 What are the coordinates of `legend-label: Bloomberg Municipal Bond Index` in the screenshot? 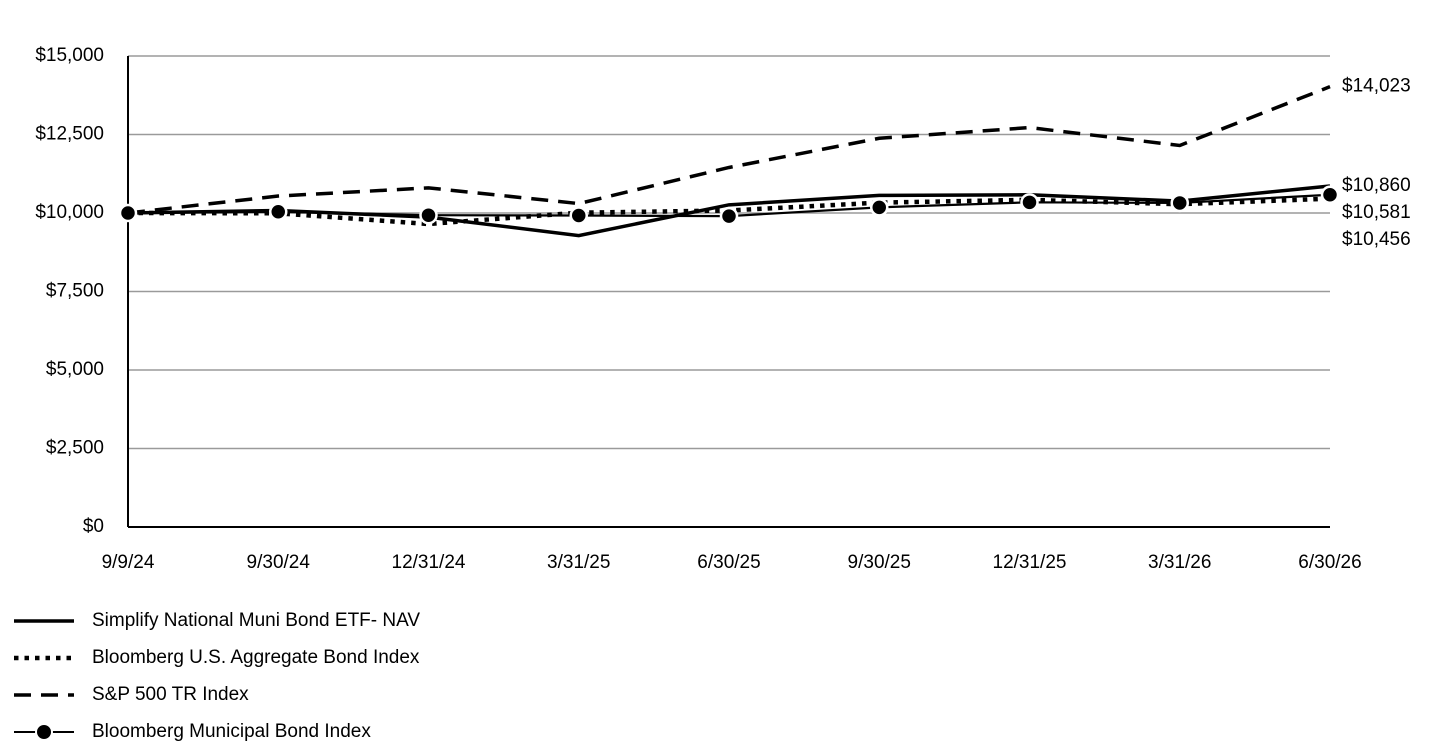 It's located at (231, 731).